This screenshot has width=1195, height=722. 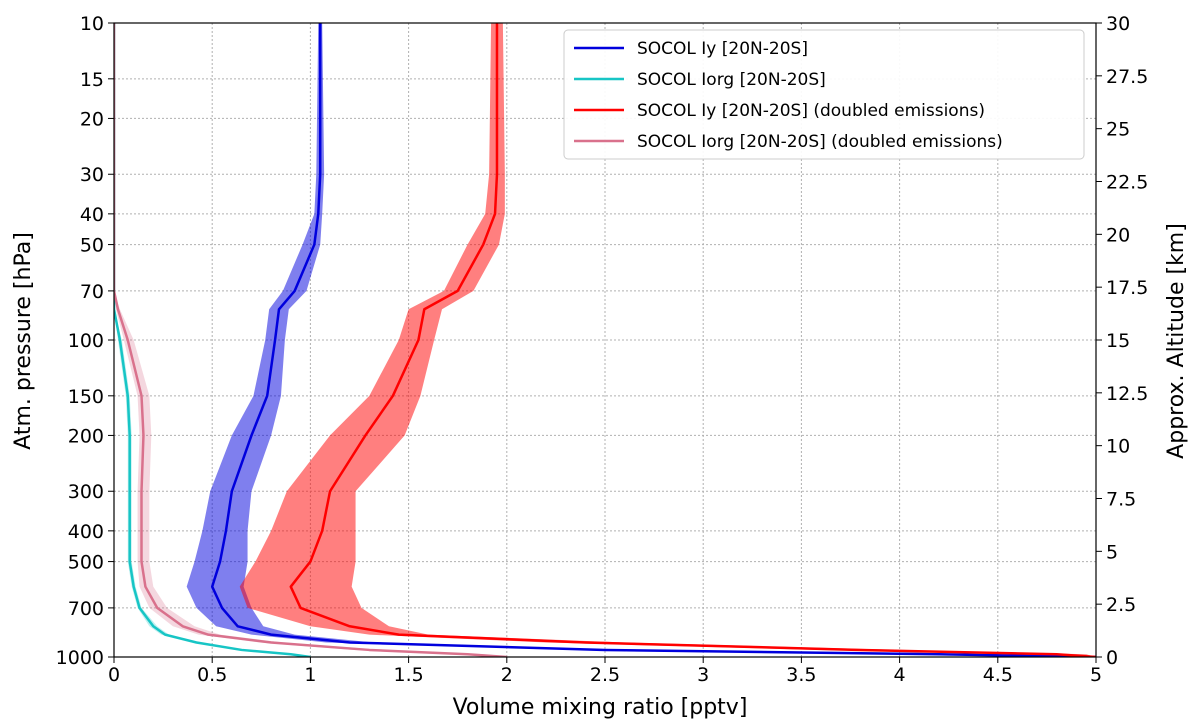 What do you see at coordinates (212, 675) in the screenshot?
I see `x-tick-label: 0.5` at bounding box center [212, 675].